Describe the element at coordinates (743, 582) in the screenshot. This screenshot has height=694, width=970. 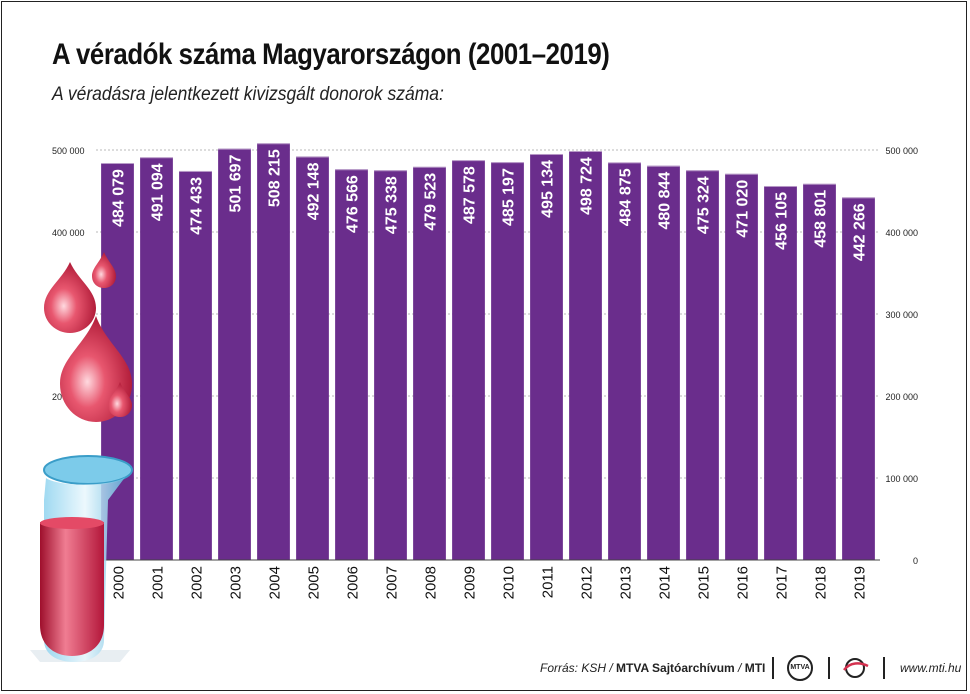
I see `x-tick-label: 2016` at that location.